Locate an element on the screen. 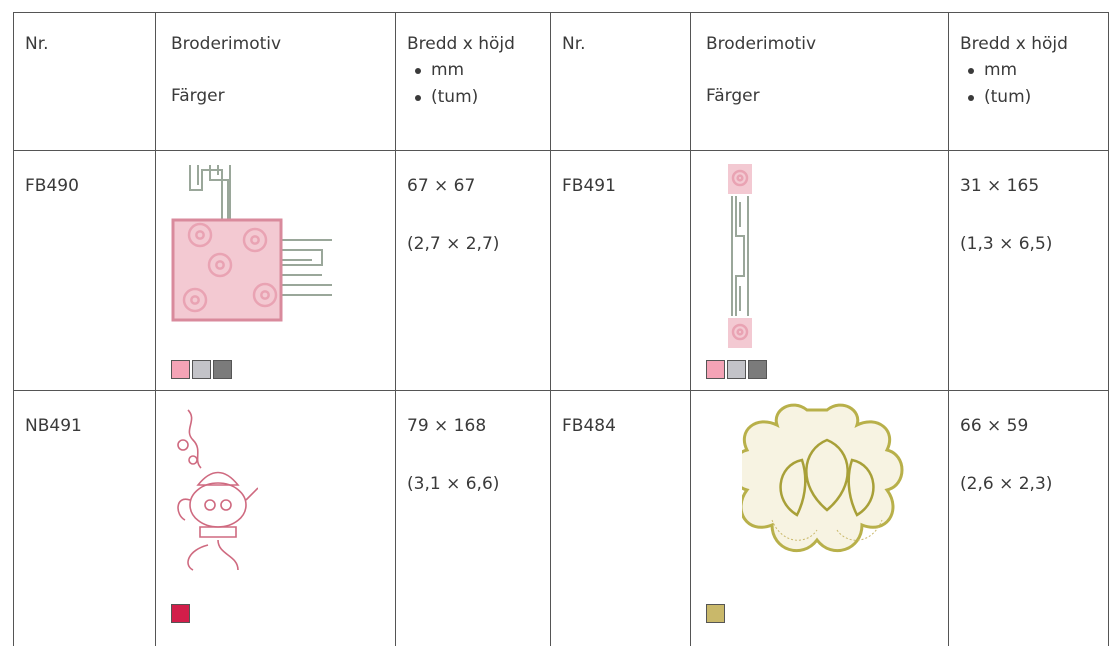  item-number: FB491 is located at coordinates (589, 186).